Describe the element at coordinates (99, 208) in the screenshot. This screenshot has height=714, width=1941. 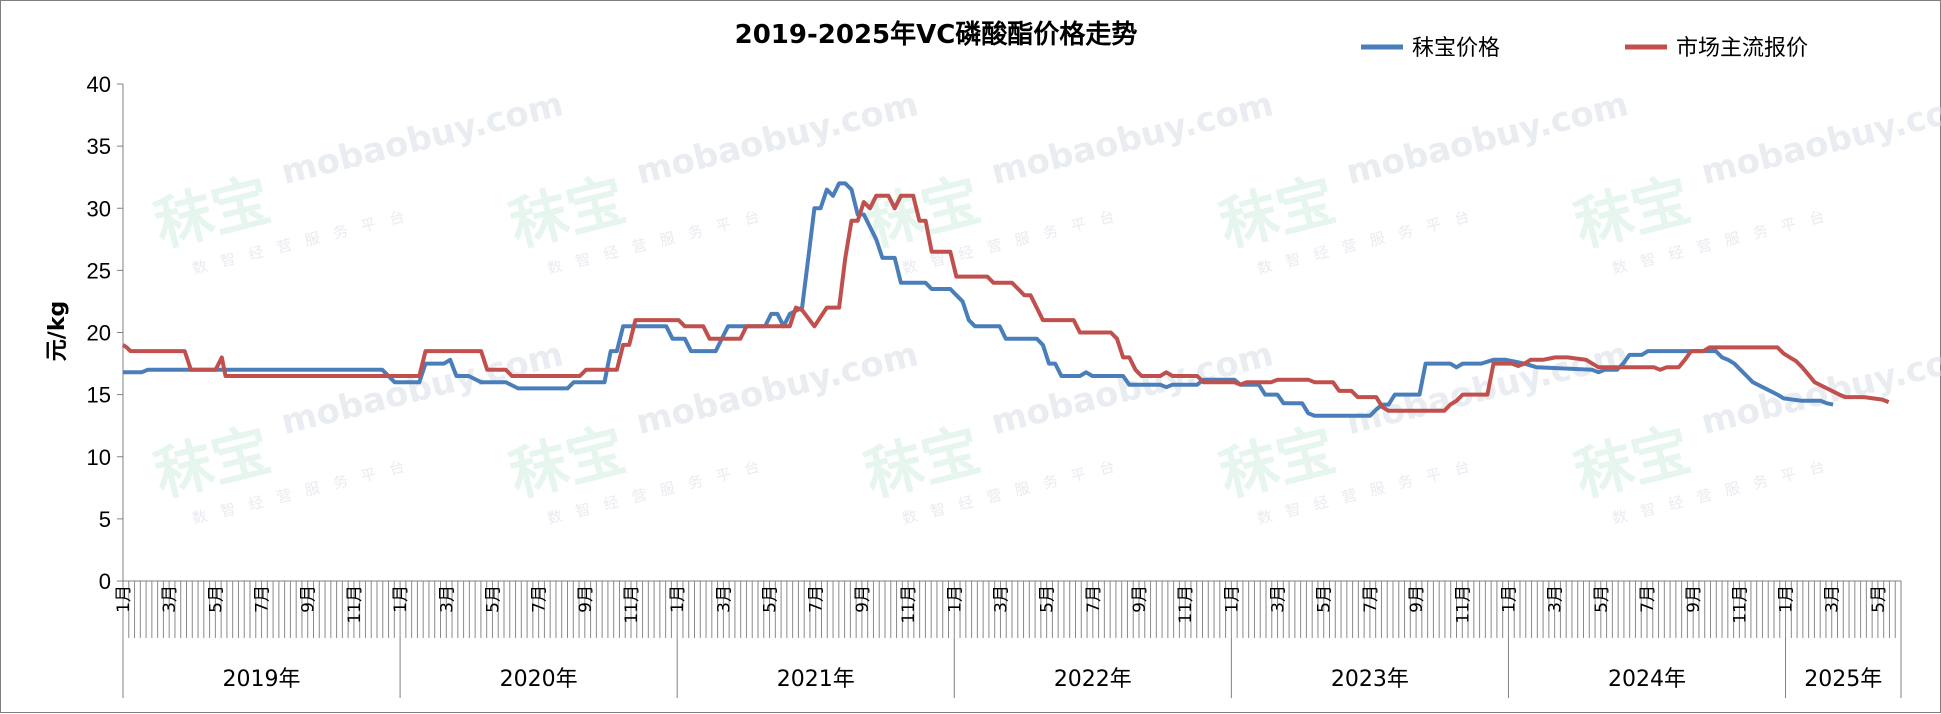
I see `y-tick-label: 30` at that location.